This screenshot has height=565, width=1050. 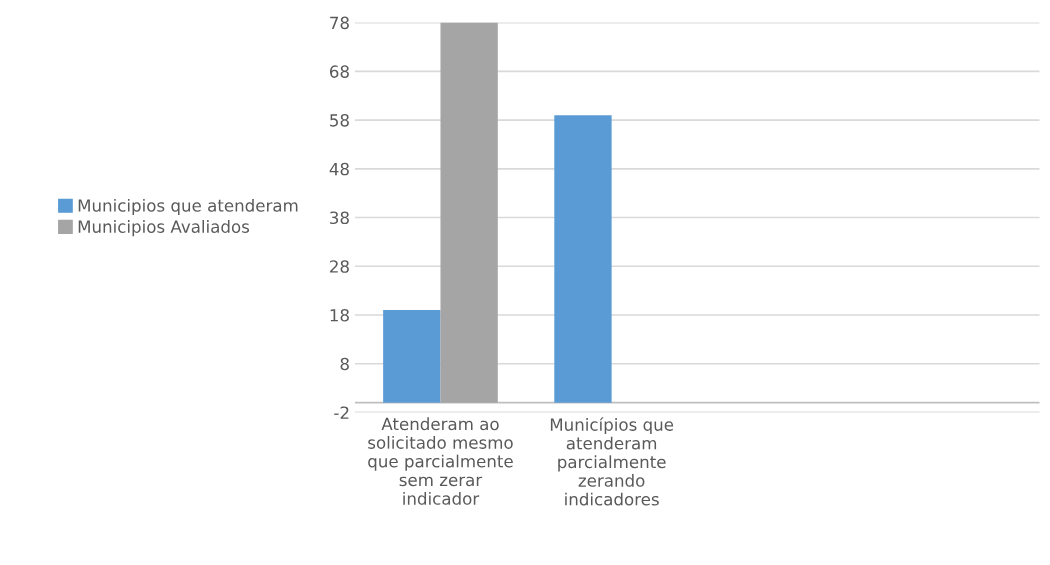 I want to click on legend-label: Municipios Avaliados, so click(x=164, y=228).